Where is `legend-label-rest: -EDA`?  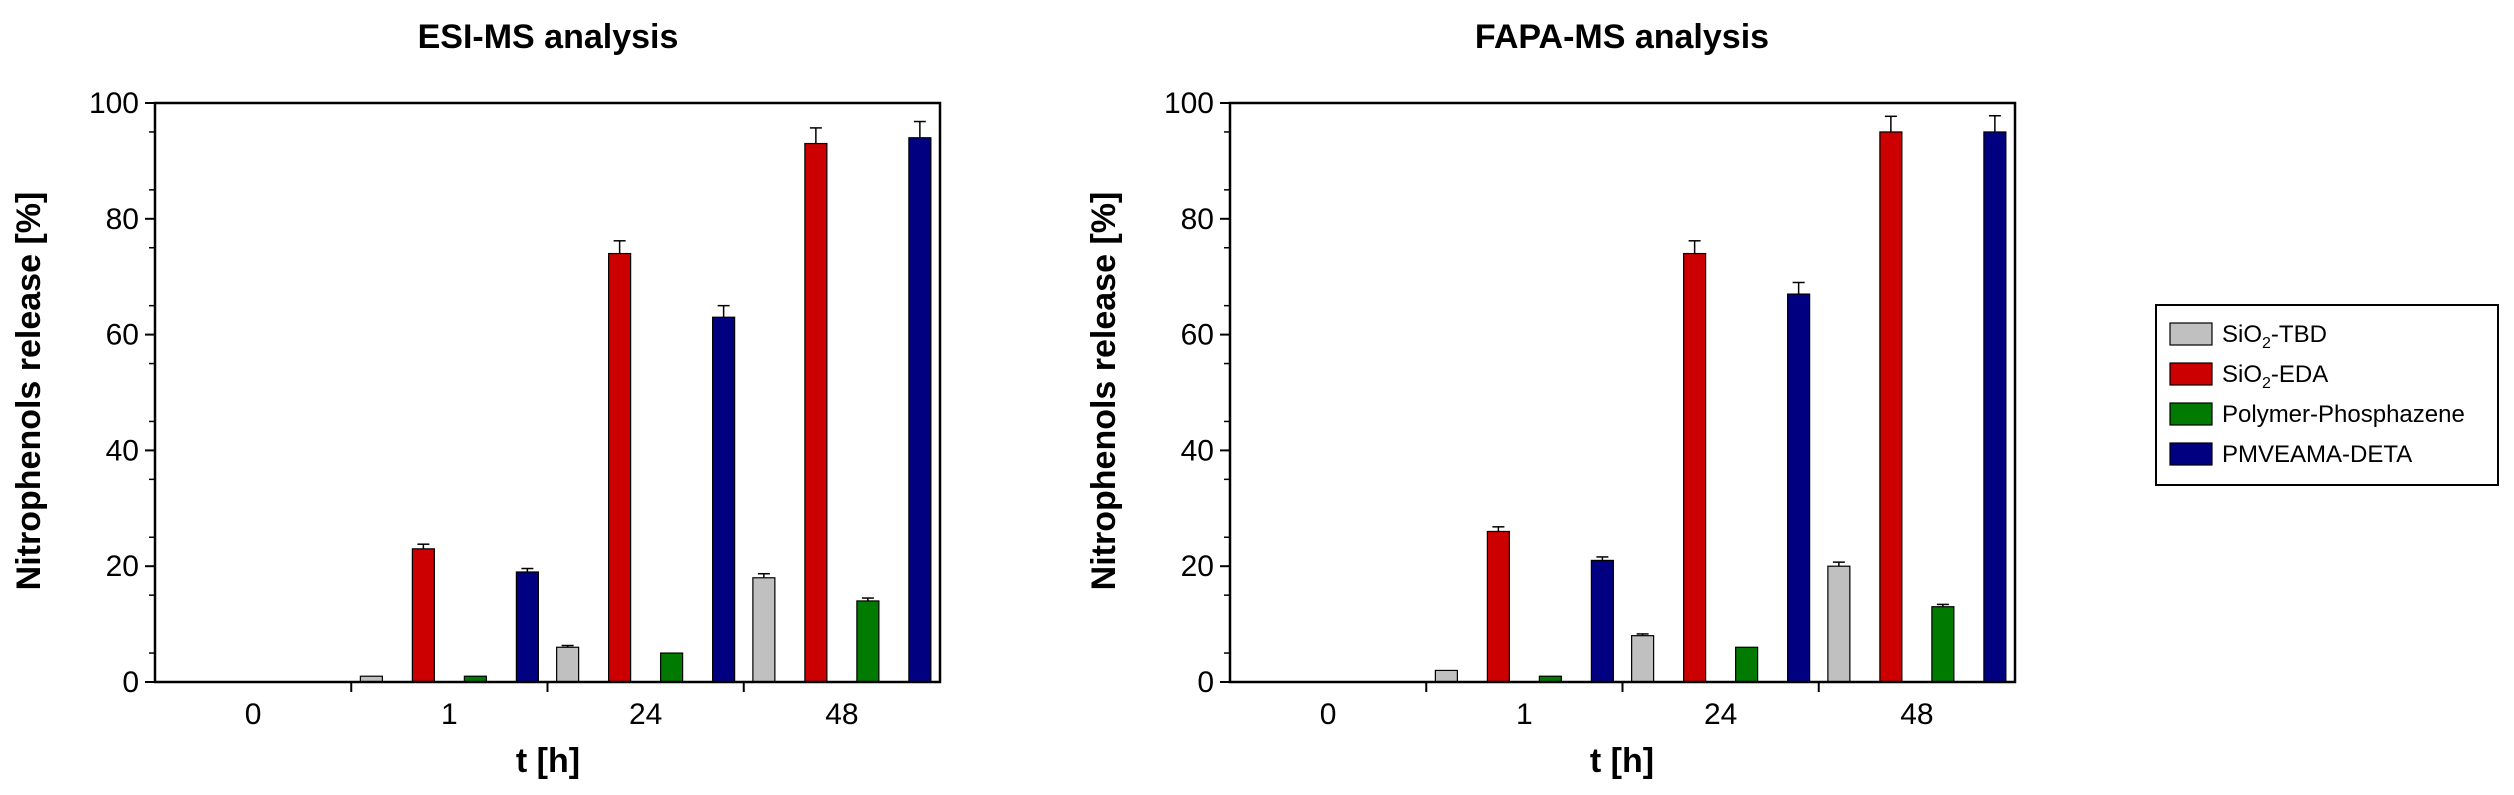
legend-label-rest: -EDA is located at coordinates (2299, 374).